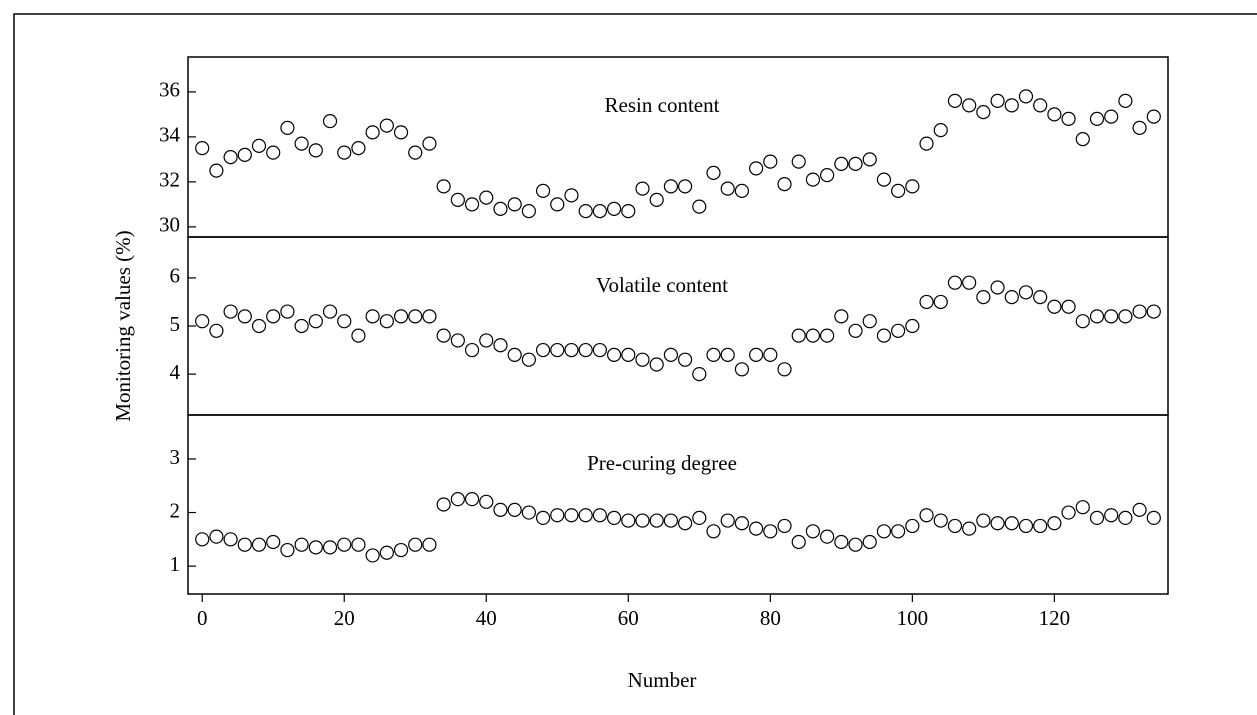 The image size is (1257, 715). What do you see at coordinates (175, 372) in the screenshot?
I see `y-tick-label: 4` at bounding box center [175, 372].